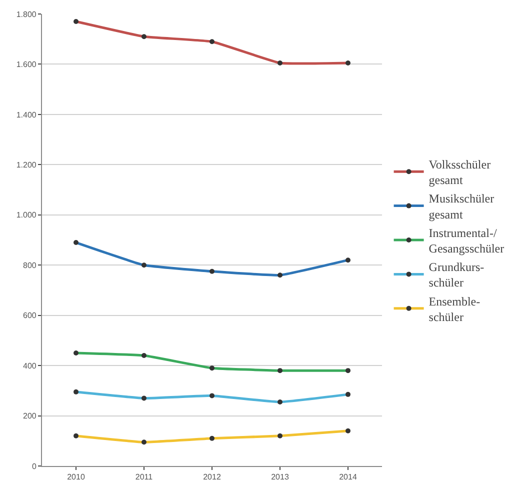 This screenshot has height=496, width=520. I want to click on x-tick-label: 2014, so click(348, 477).